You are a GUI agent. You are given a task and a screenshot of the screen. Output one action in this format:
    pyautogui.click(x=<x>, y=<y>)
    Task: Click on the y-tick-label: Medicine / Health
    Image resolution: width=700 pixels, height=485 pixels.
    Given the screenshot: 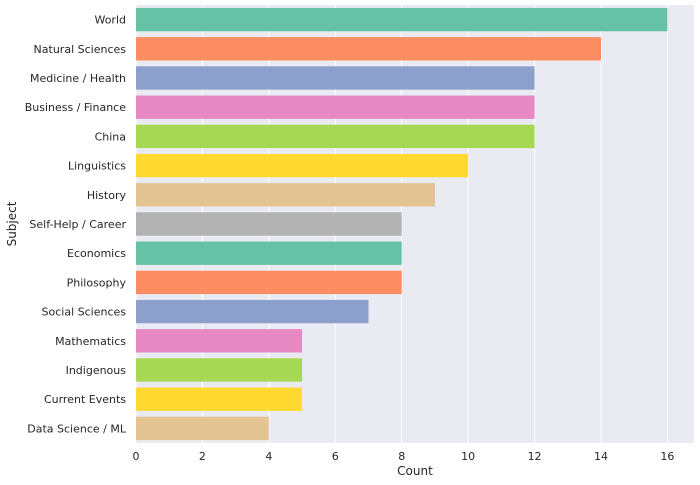 What is the action you would take?
    pyautogui.click(x=78, y=78)
    